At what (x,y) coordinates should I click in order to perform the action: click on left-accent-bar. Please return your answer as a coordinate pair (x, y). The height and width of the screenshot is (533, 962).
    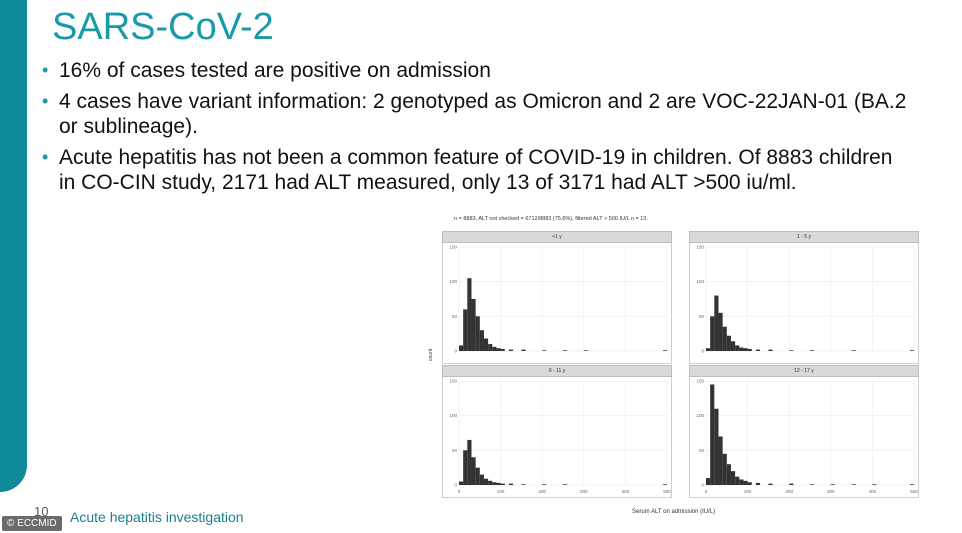
    Looking at the image, I should click on (13, 246).